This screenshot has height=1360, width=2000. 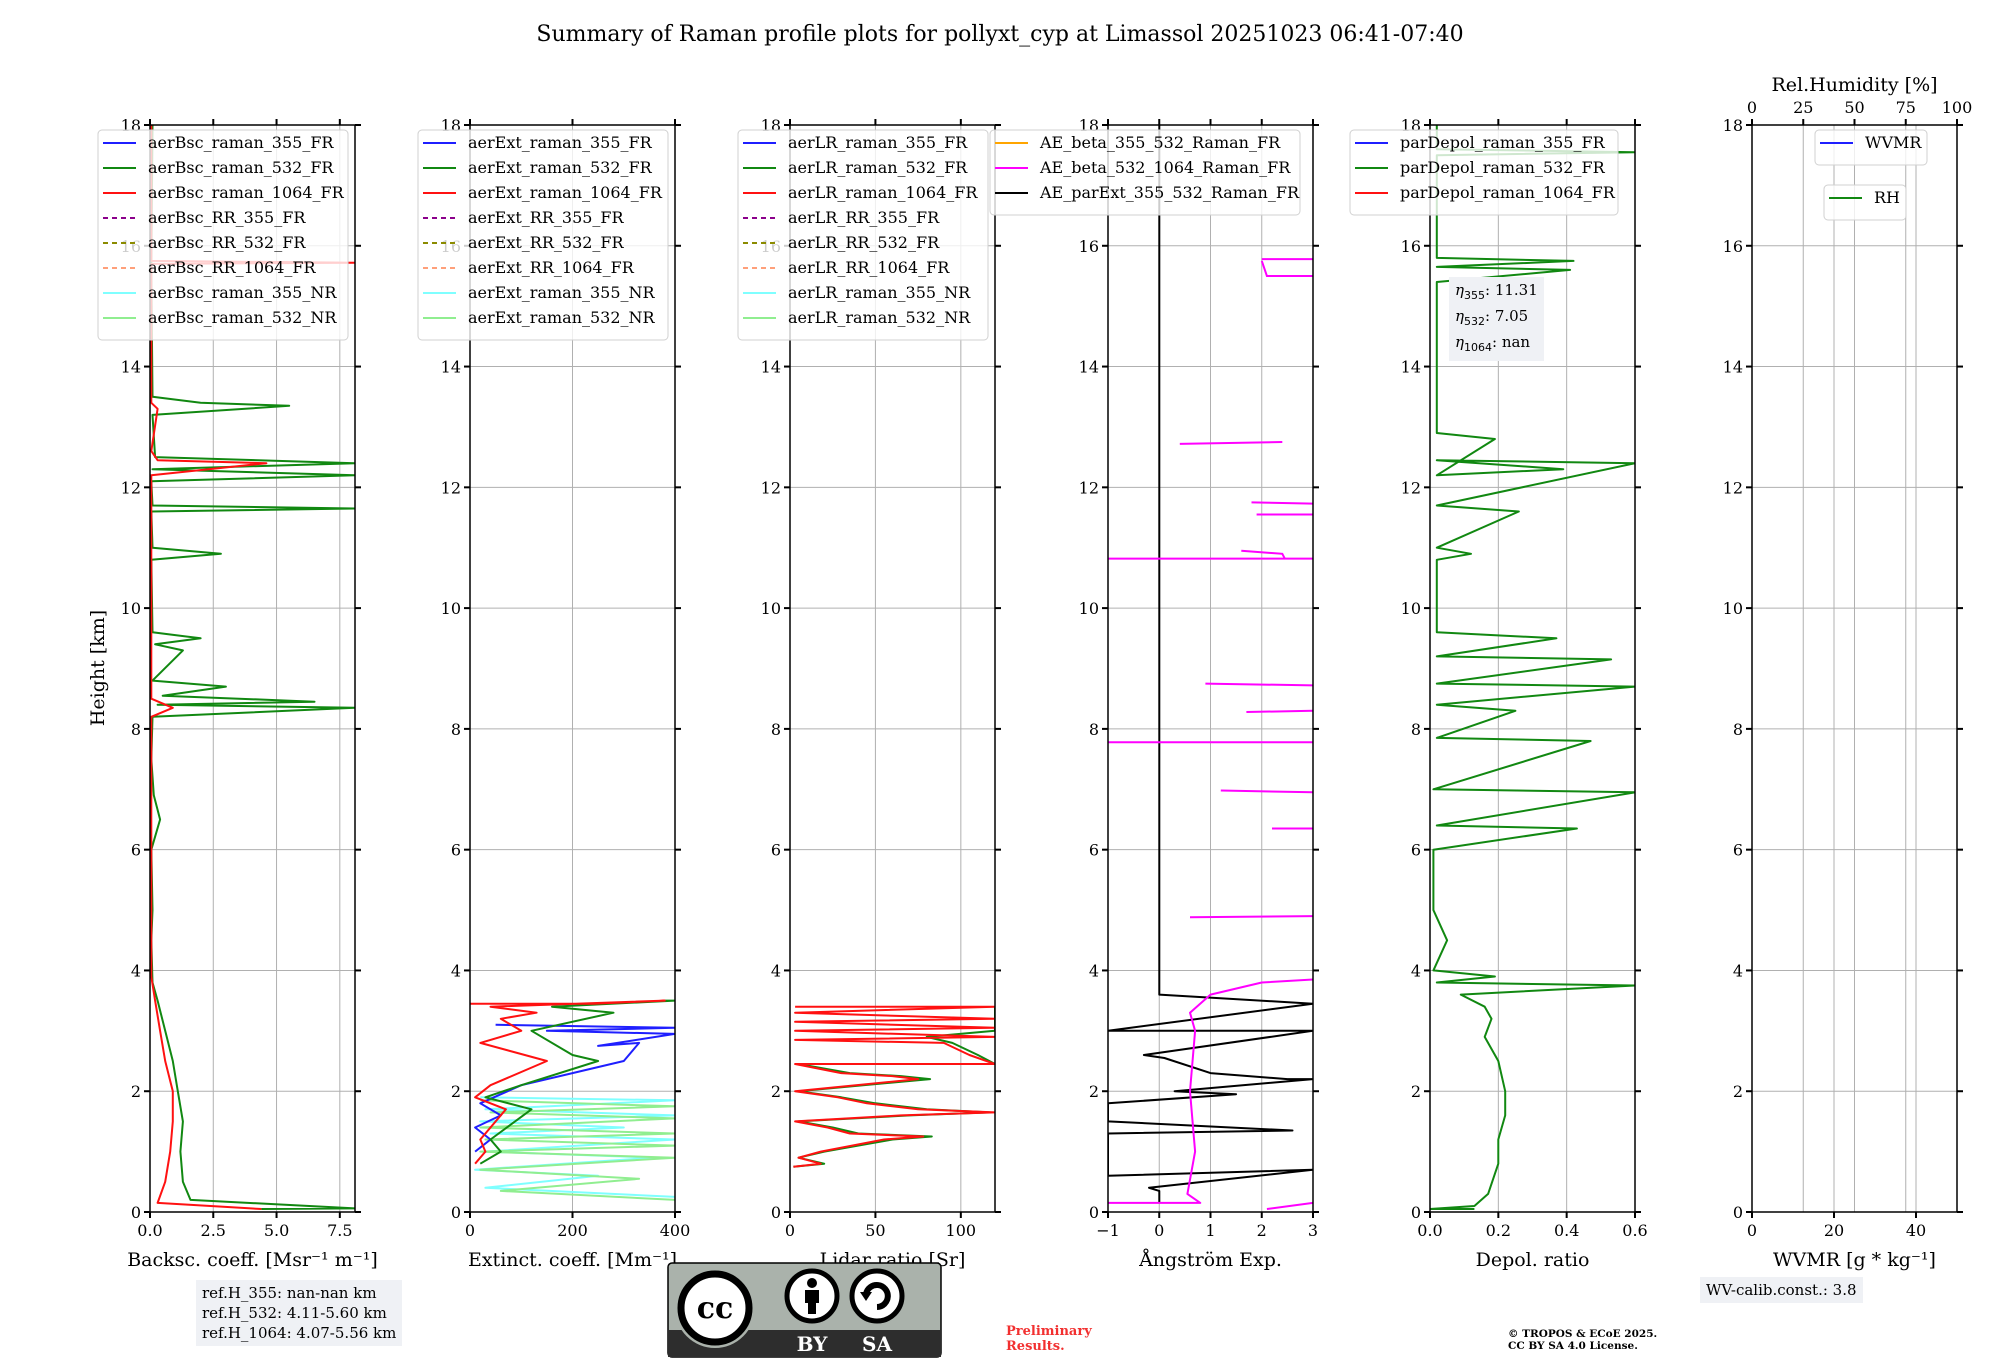 I want to click on legend-label: aerExt_raman_532_NR, so click(x=562, y=317).